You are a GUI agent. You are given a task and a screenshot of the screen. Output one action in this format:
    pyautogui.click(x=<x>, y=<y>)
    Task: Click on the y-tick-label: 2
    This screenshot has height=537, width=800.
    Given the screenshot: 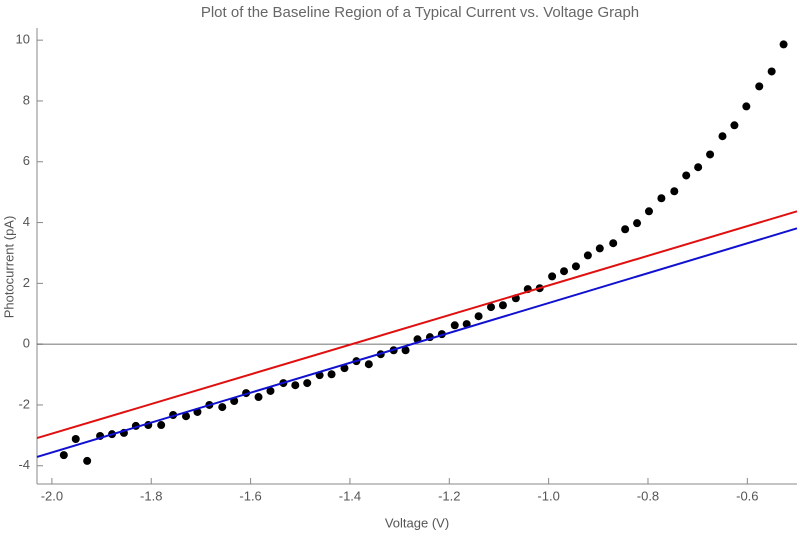 What is the action you would take?
    pyautogui.click(x=26, y=282)
    